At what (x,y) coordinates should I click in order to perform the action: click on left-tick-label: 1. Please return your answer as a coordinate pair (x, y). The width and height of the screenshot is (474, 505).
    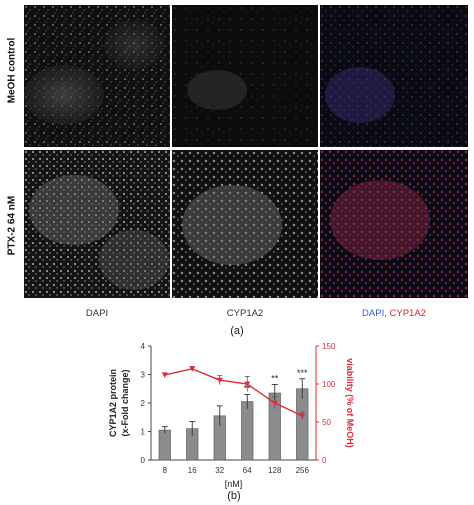
    Looking at the image, I should click on (143, 432).